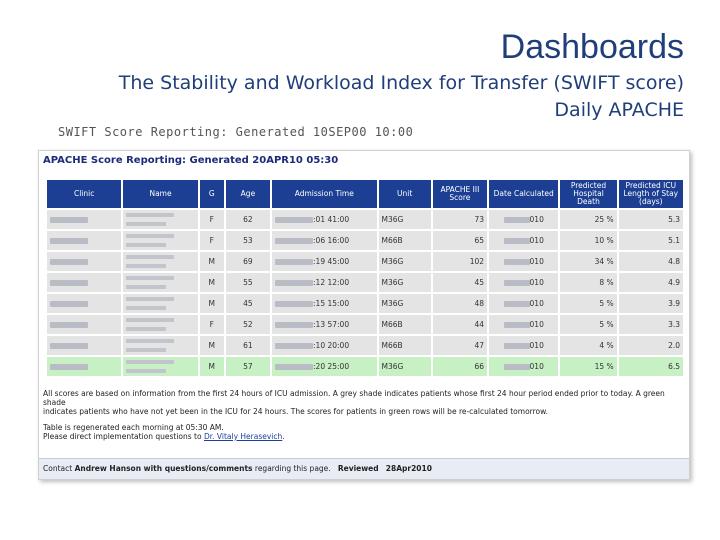 Image resolution: width=720 pixels, height=540 pixels. What do you see at coordinates (324, 240) in the screenshot?
I see `cell-admission-time: :06 16:00` at bounding box center [324, 240].